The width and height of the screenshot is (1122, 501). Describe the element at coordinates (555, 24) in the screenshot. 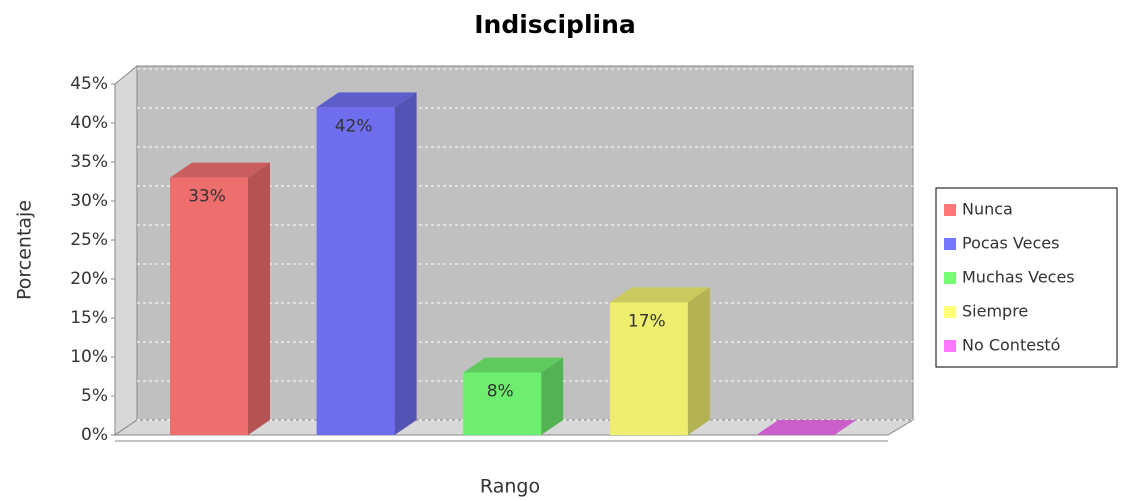

I see `chart-title: Indisciplina` at that location.